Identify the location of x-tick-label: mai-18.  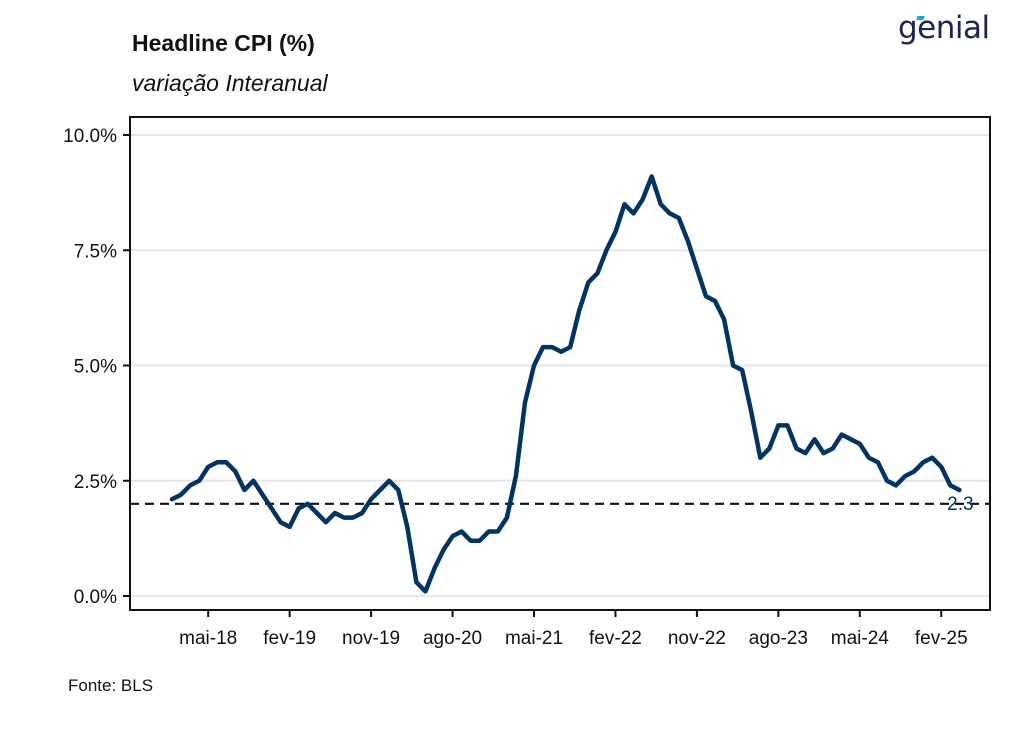
(208, 638).